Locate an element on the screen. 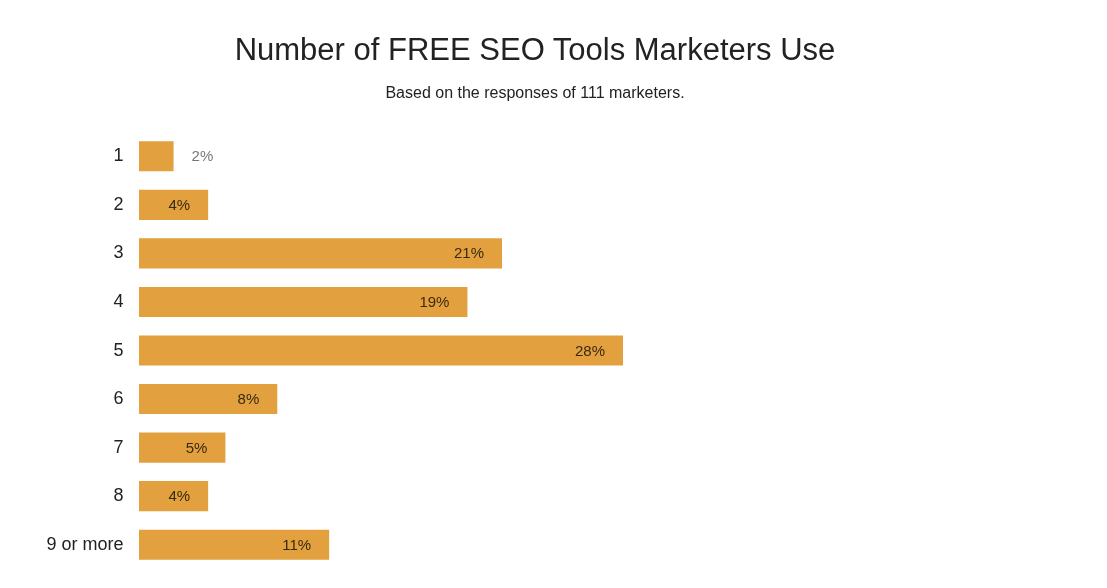 The height and width of the screenshot is (588, 1107). y-tick-label: 7 is located at coordinates (118, 446).